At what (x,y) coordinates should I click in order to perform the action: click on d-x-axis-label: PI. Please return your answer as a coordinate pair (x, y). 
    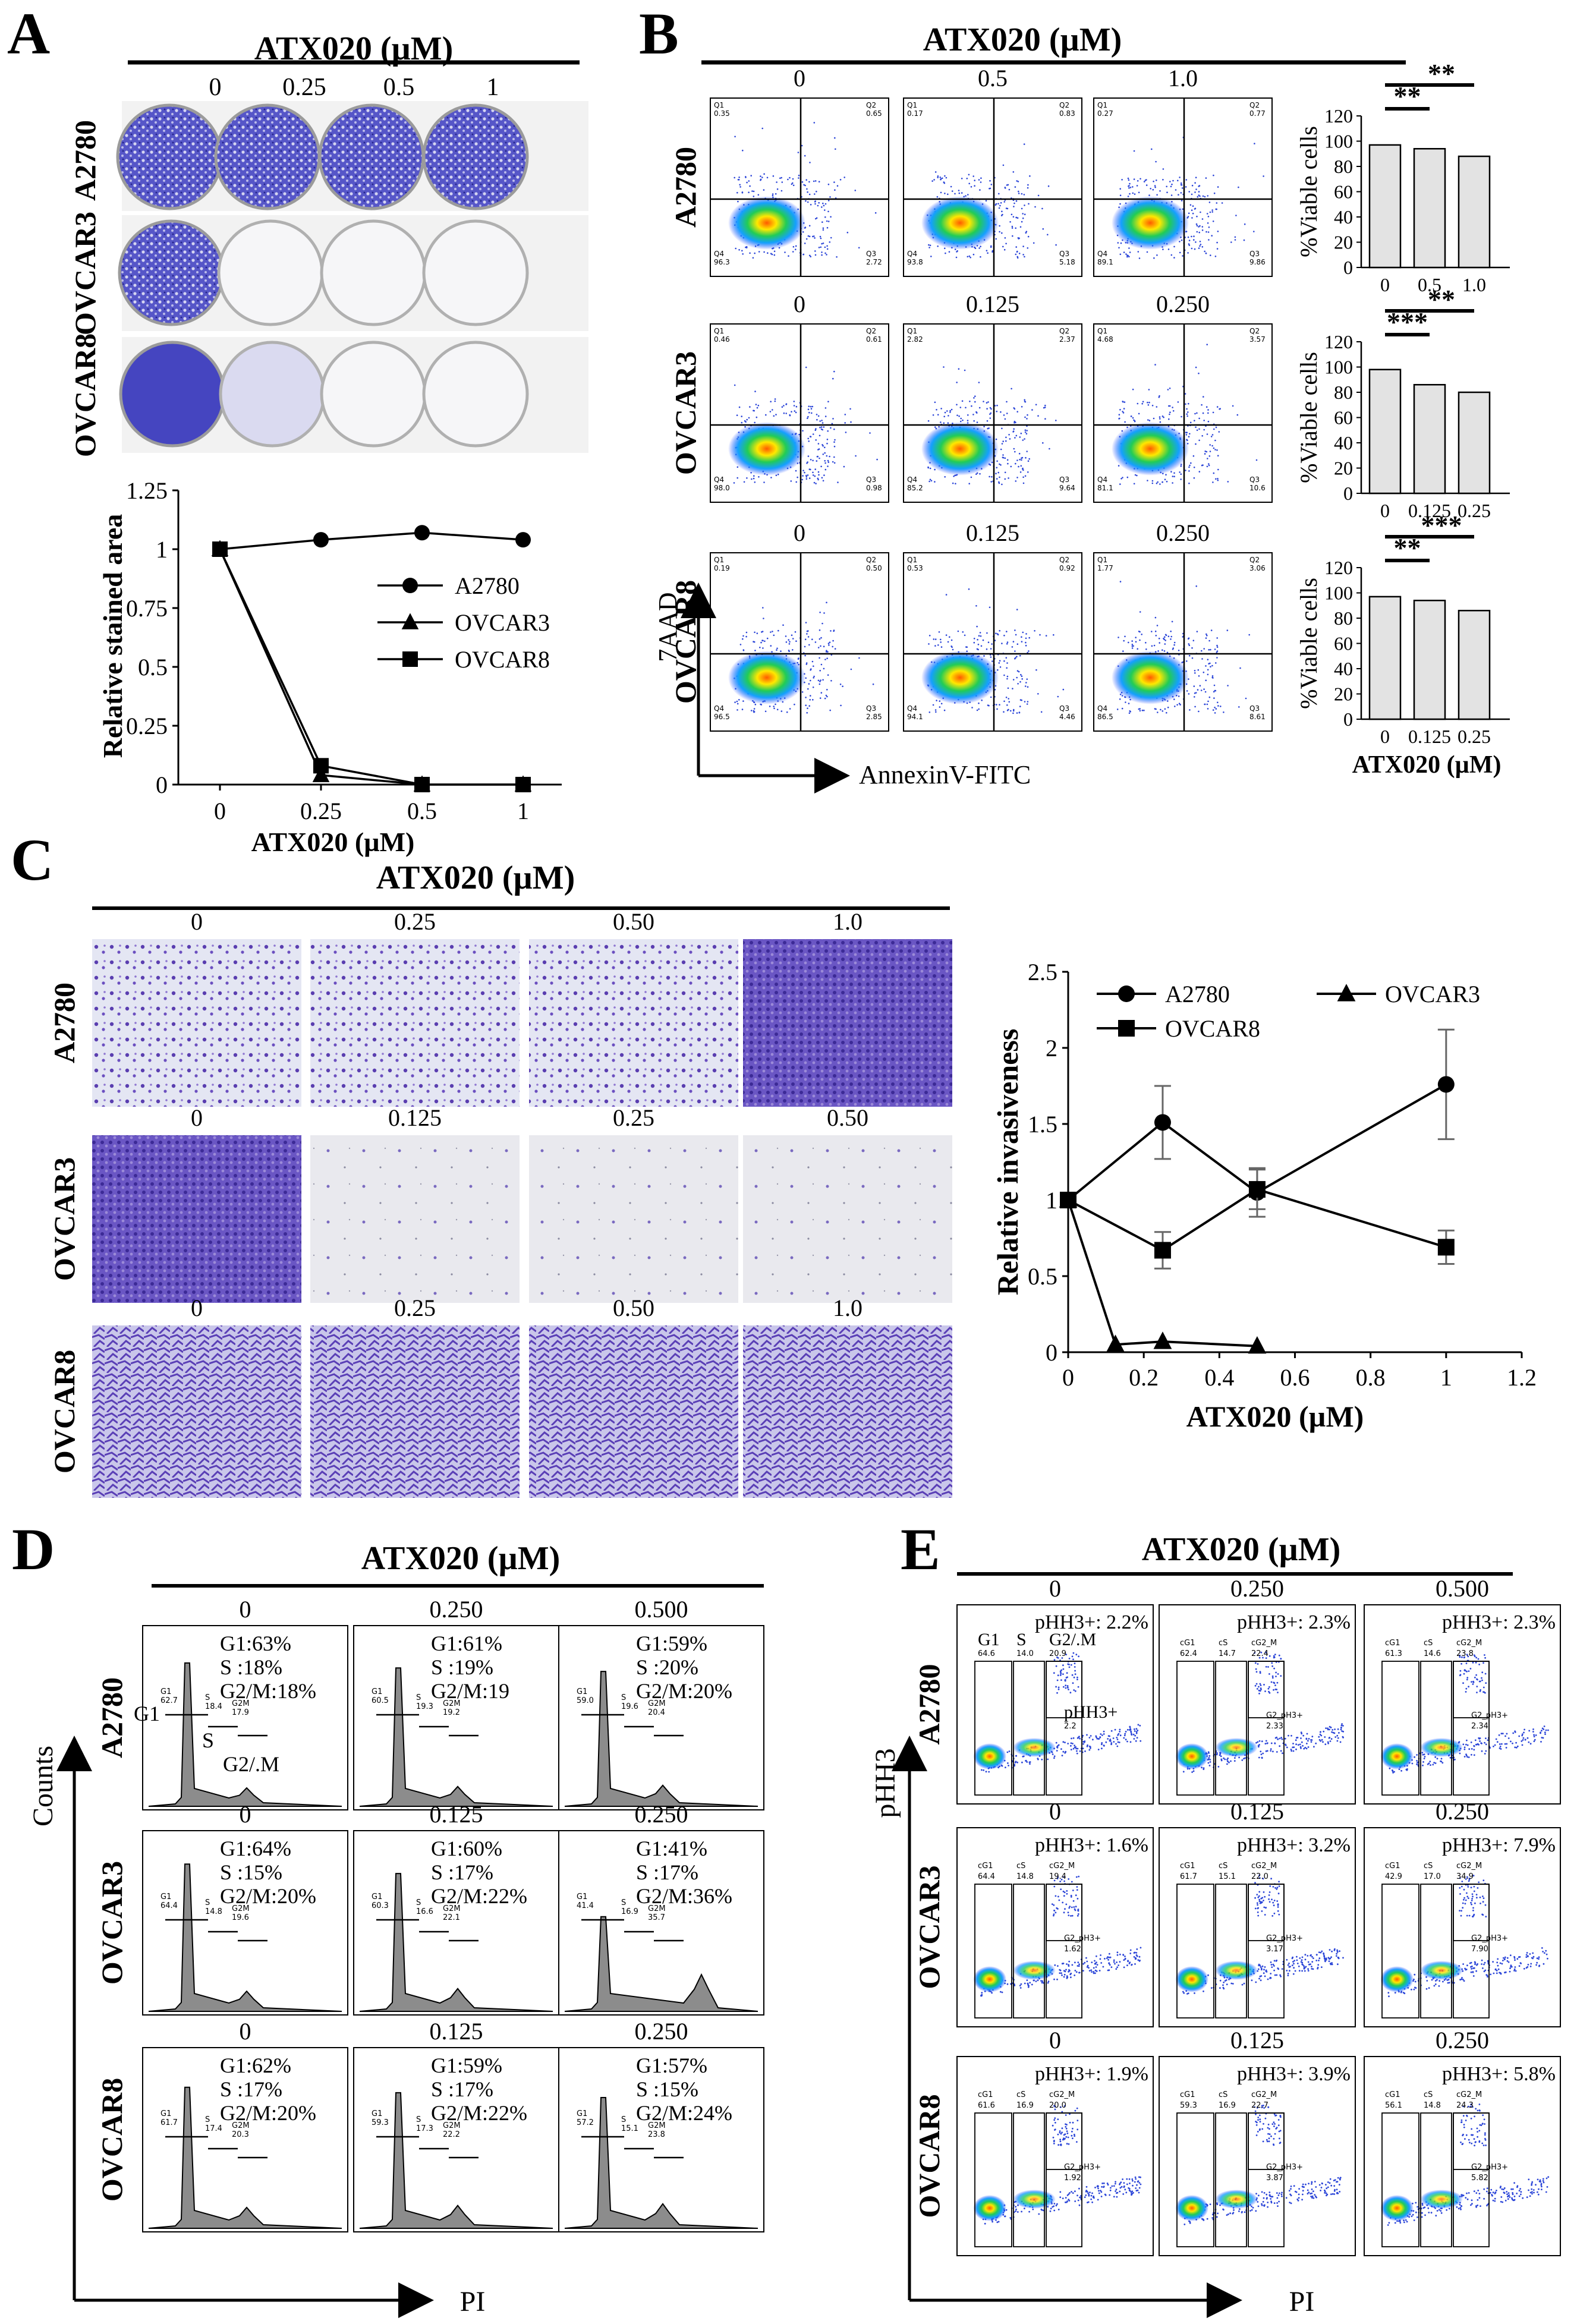
    Looking at the image, I should click on (473, 2301).